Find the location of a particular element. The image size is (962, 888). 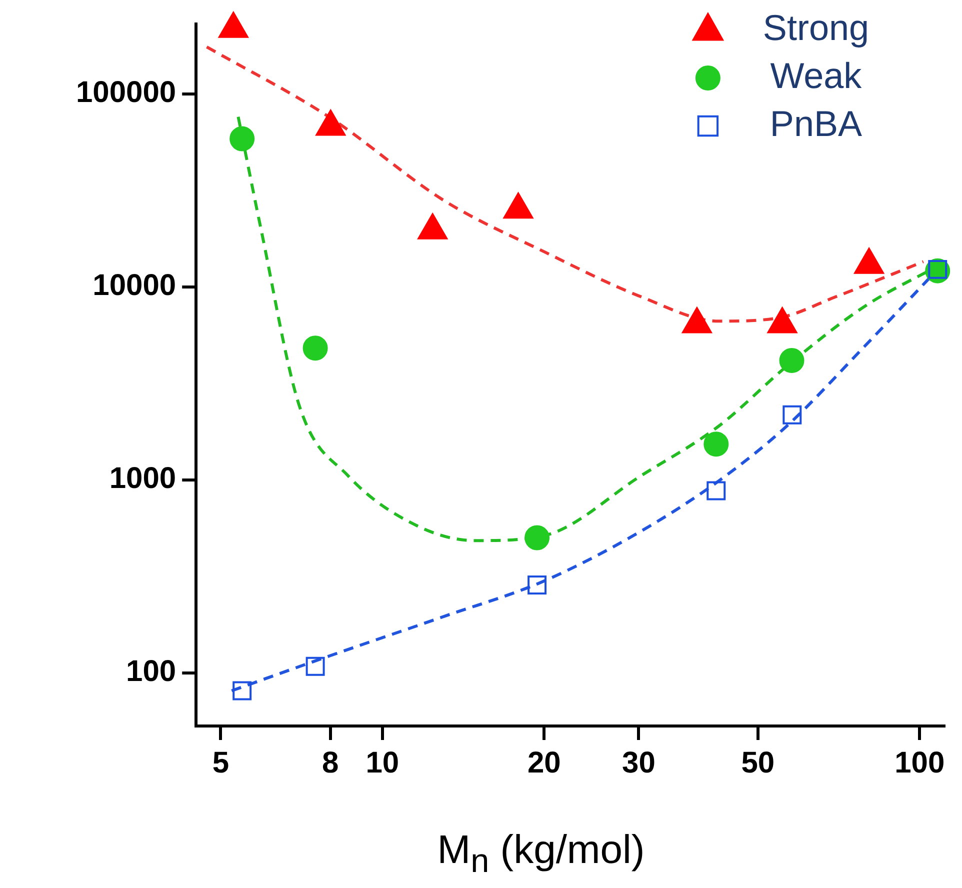

y-tick-label: 1000 is located at coordinates (142, 479).